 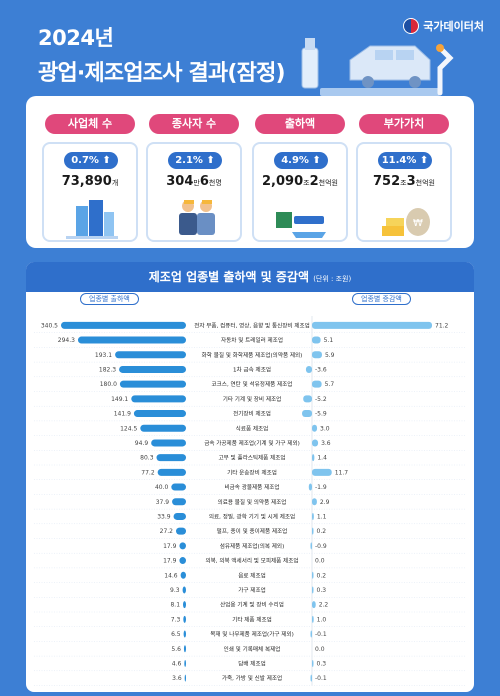 What do you see at coordinates (322, 458) in the screenshot?
I see `growth-value-label: 1.4` at bounding box center [322, 458].